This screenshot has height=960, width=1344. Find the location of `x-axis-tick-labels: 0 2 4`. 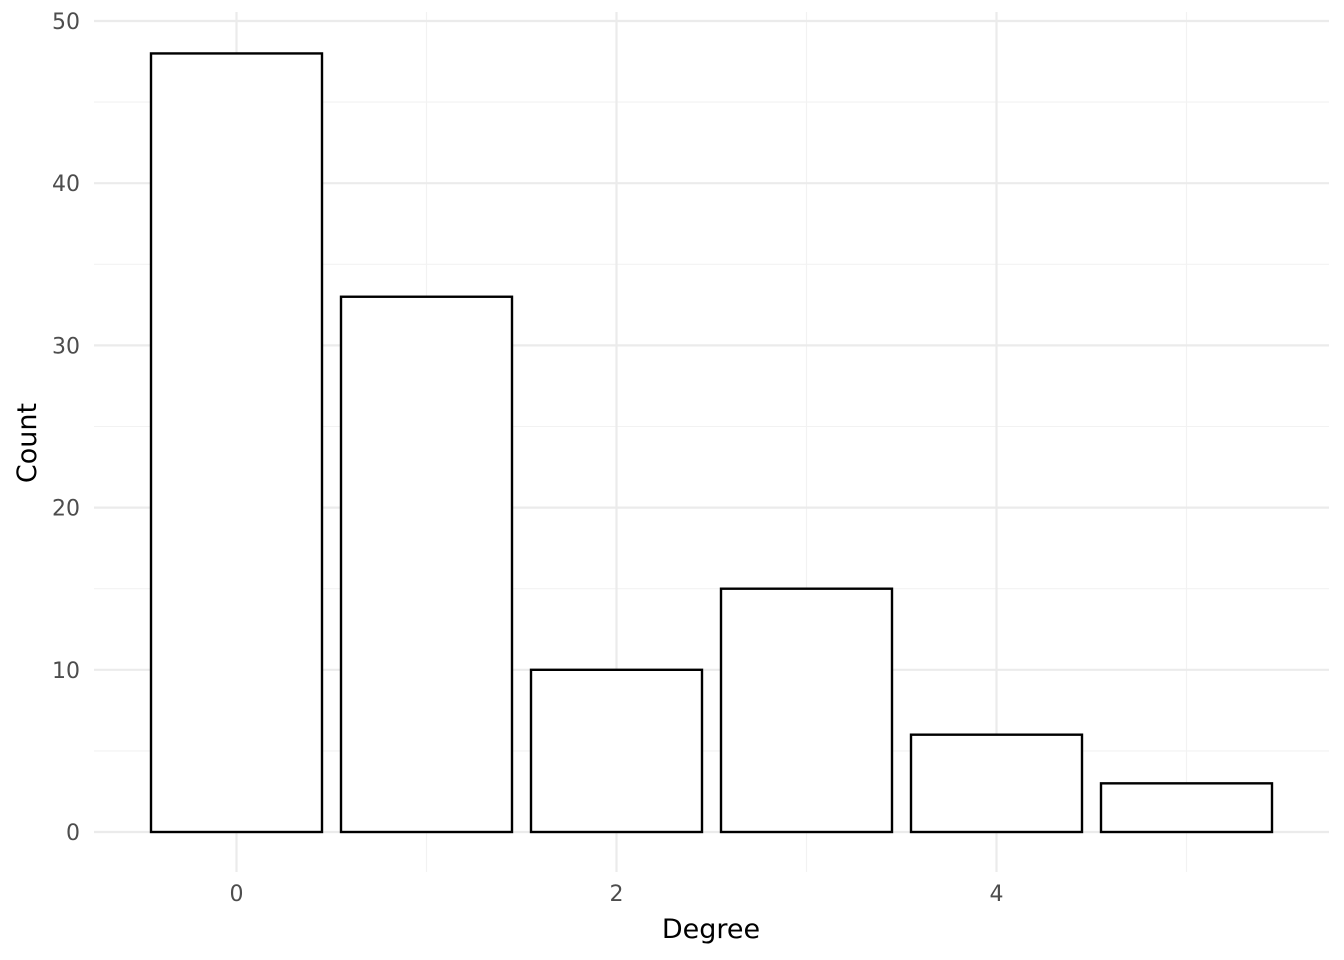

x-axis-tick-labels: 0 2 4 is located at coordinates (617, 894).